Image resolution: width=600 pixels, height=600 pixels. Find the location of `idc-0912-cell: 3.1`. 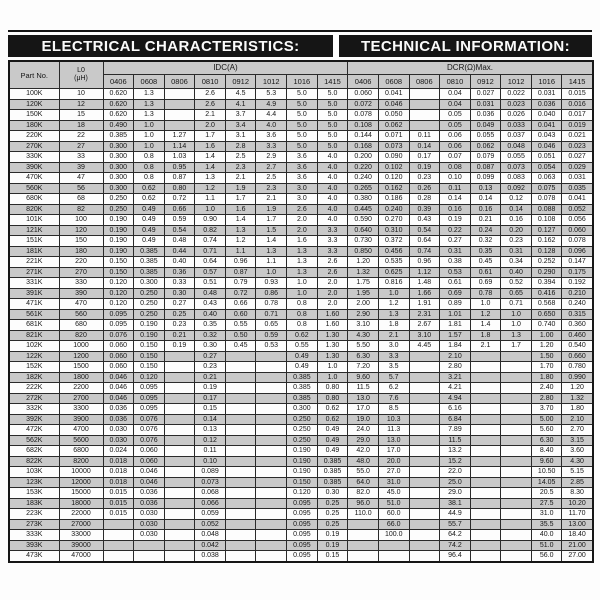

idc-0912-cell: 3.1 is located at coordinates (240, 136).